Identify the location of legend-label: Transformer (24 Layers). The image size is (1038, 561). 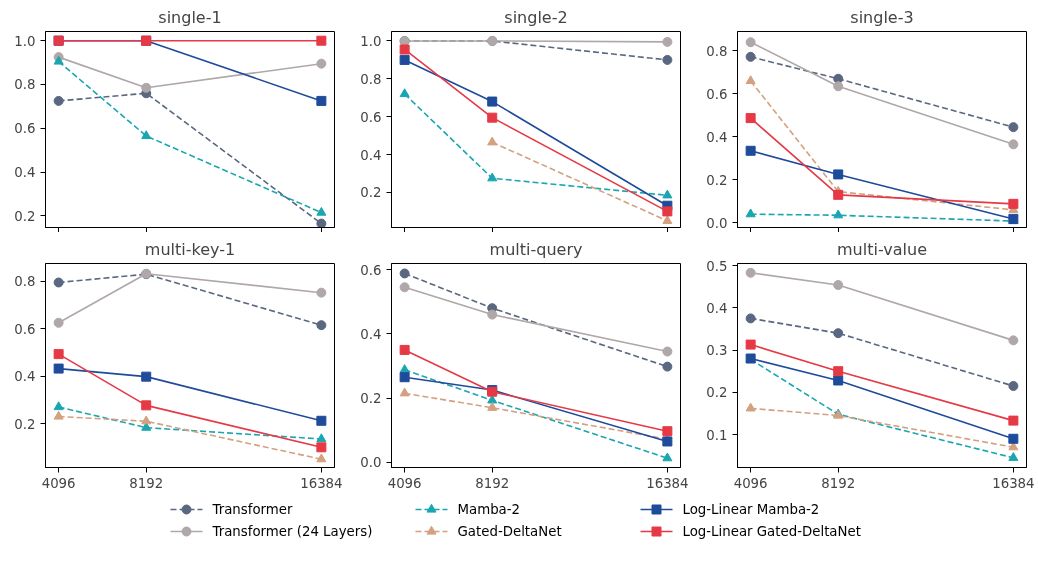
(292, 531).